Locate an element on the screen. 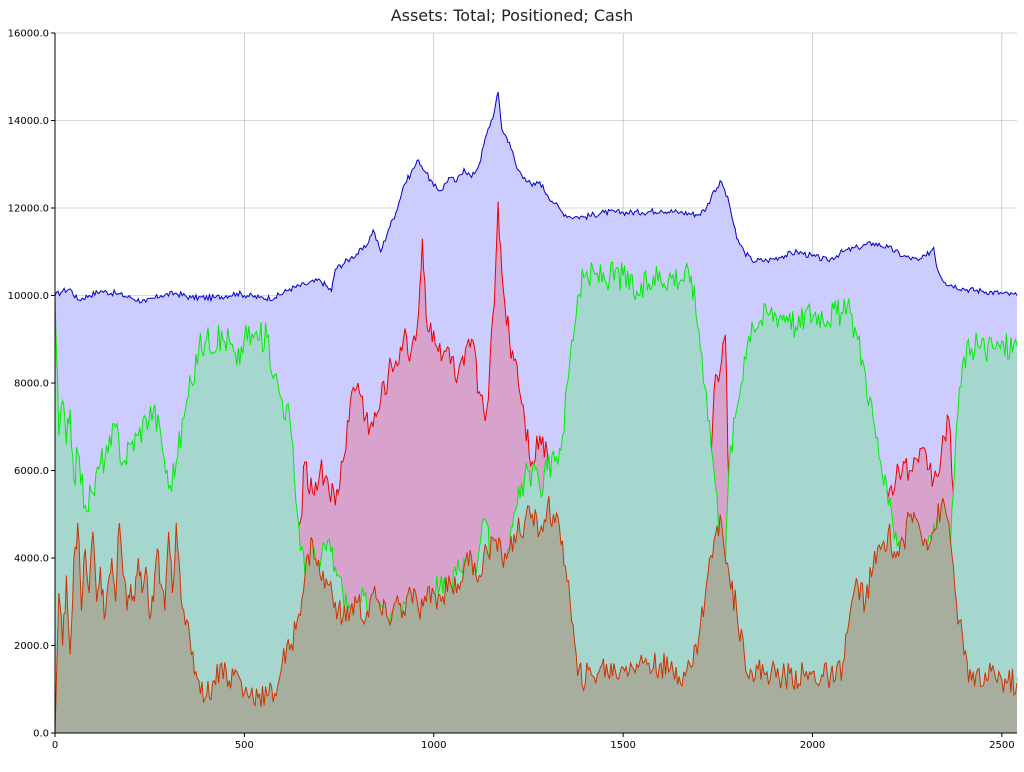 The width and height of the screenshot is (1024, 772). x-tick-label: 1000 is located at coordinates (433, 745).